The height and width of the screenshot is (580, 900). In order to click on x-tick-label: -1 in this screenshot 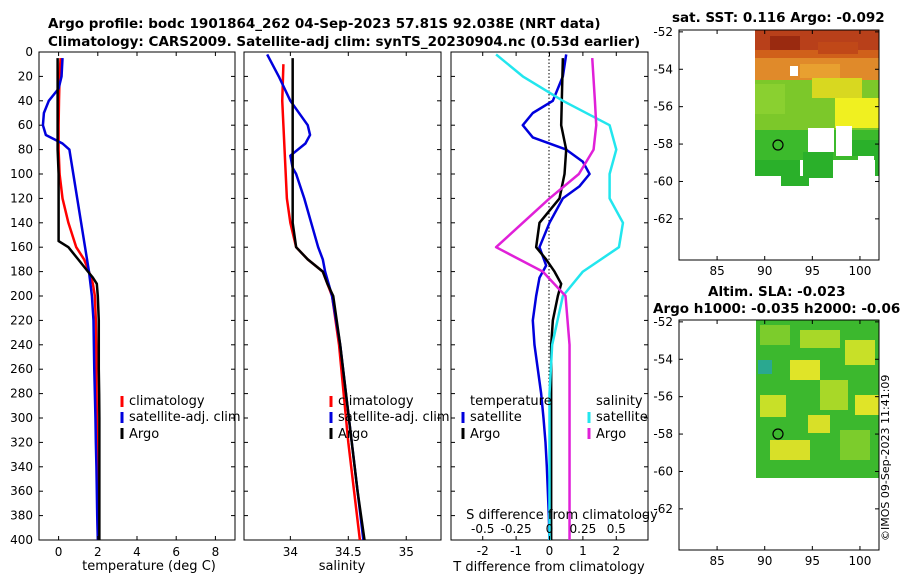, I will do `click(516, 551)`.